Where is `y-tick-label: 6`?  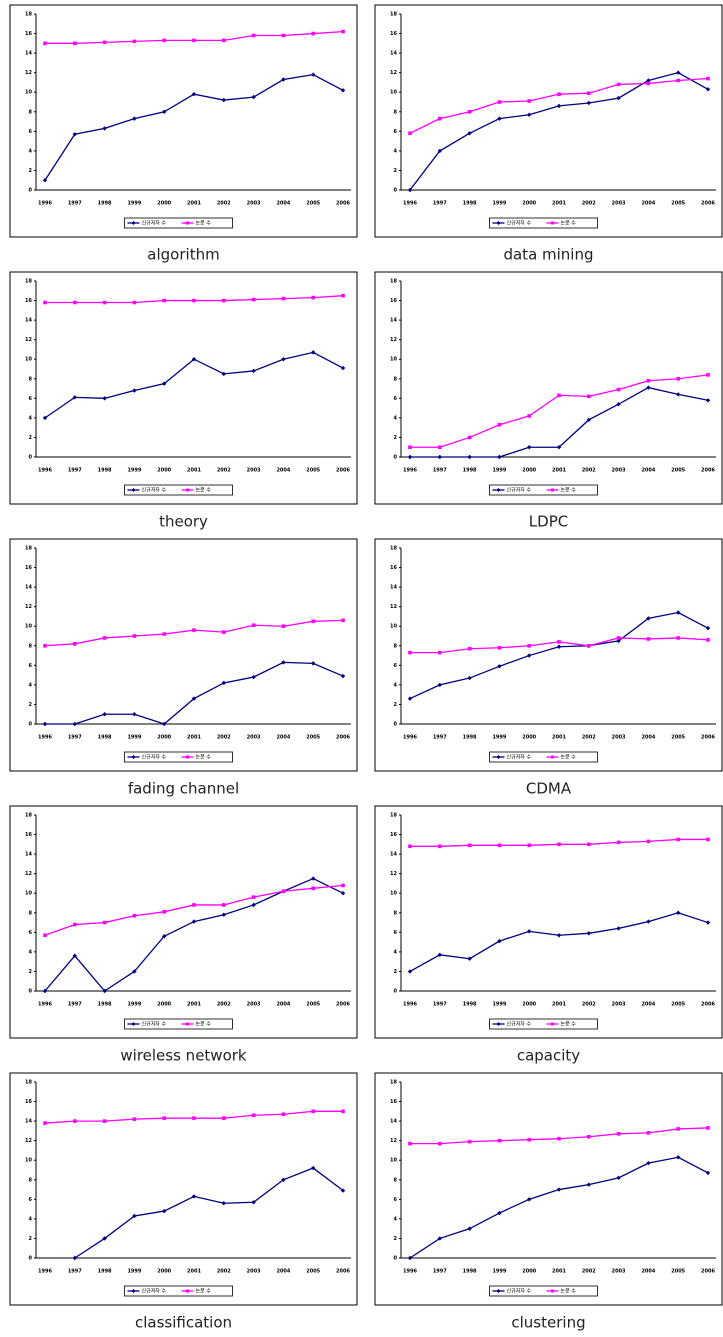
y-tick-label: 6 is located at coordinates (31, 1200).